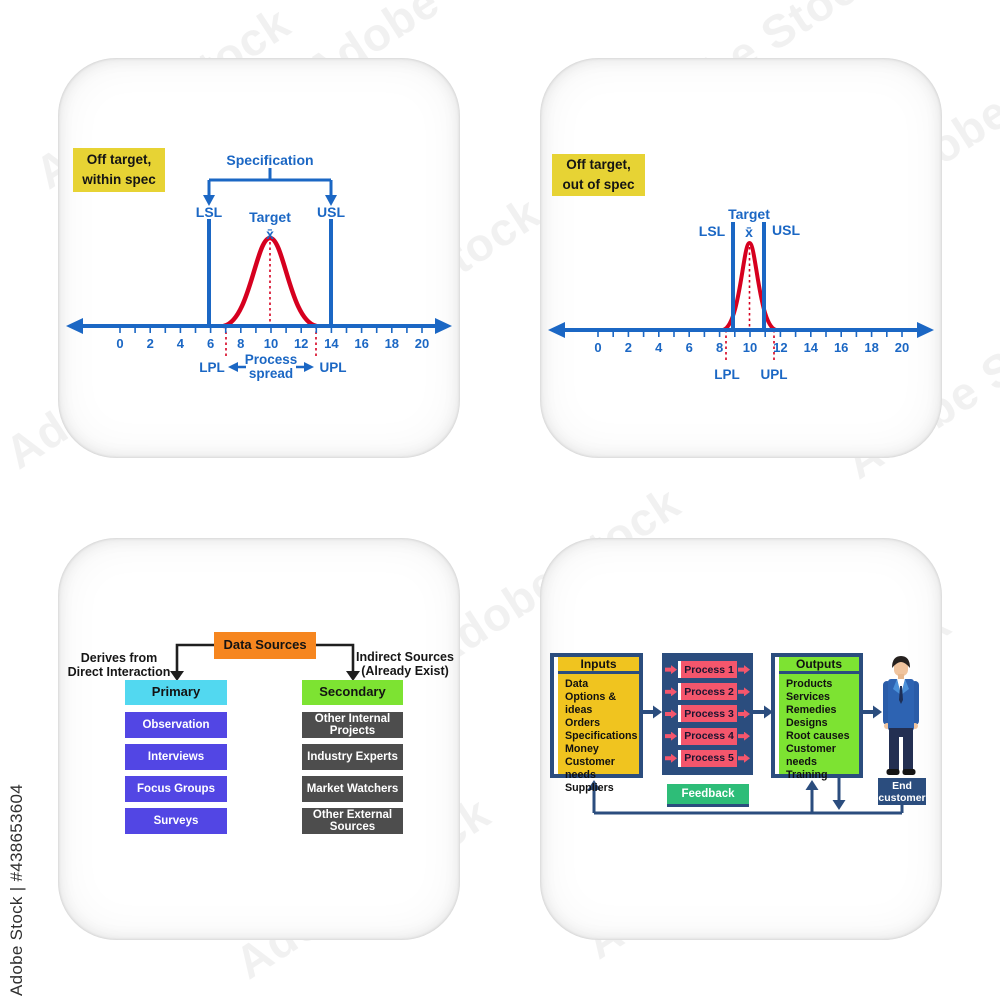 This screenshot has height=1000, width=1000. I want to click on process-row: Process 1, so click(707, 670).